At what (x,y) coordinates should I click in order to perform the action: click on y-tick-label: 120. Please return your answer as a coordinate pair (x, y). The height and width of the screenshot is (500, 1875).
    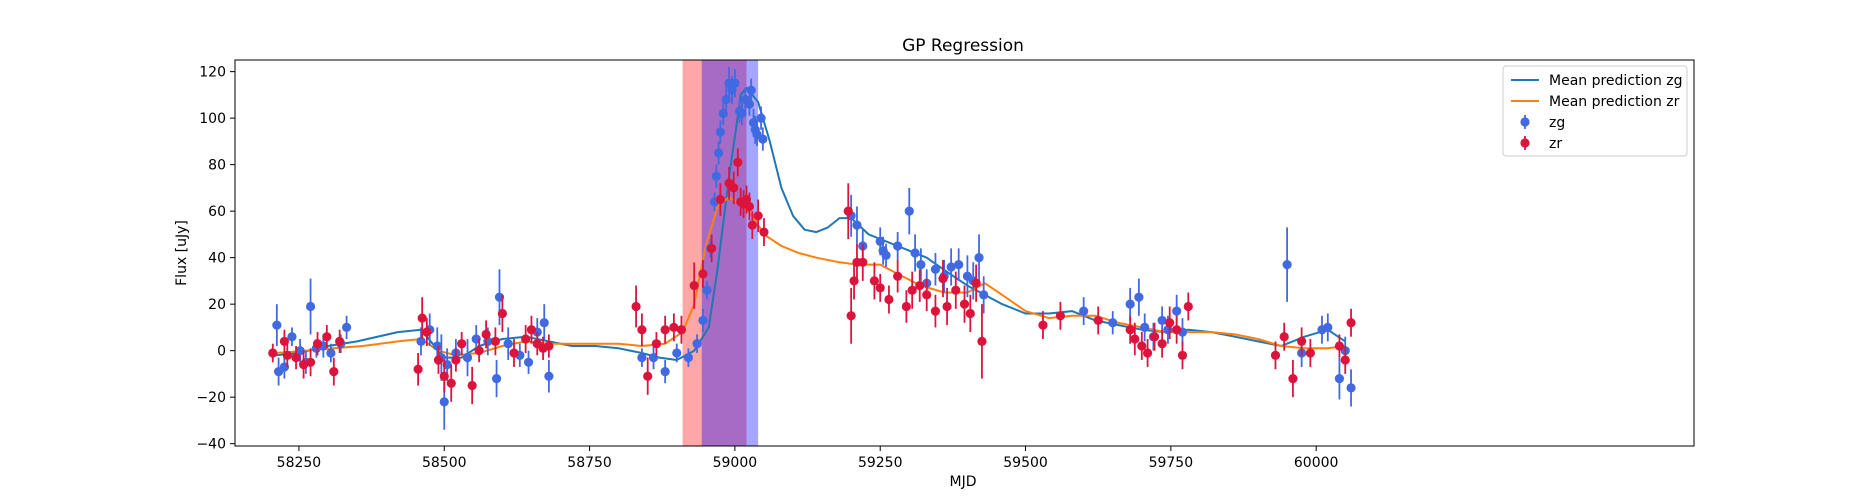
    Looking at the image, I should click on (212, 73).